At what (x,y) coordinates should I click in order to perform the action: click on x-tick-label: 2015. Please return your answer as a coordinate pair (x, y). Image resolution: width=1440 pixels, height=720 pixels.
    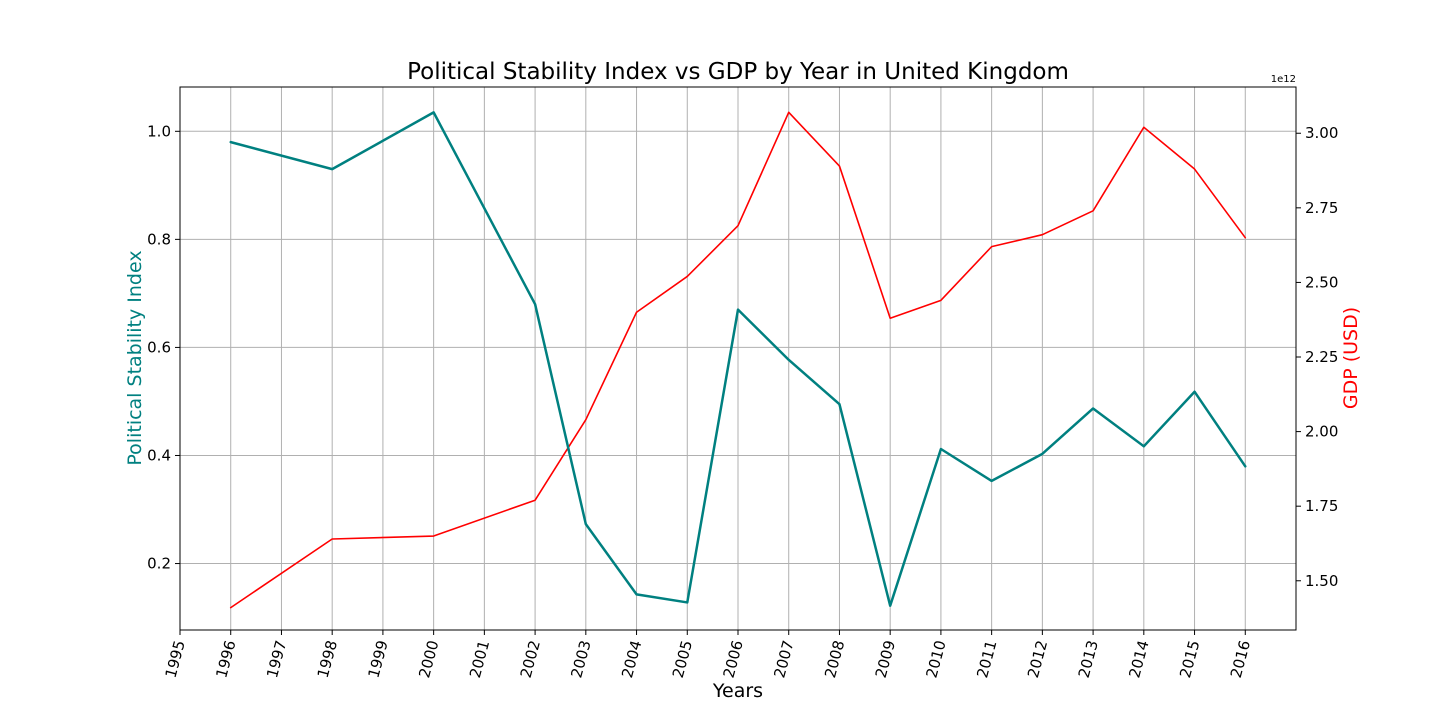
    Looking at the image, I should click on (1189, 659).